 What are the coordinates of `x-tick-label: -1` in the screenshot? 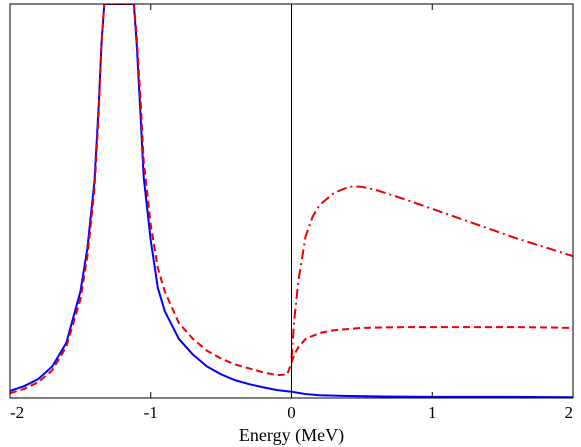 It's located at (151, 412).